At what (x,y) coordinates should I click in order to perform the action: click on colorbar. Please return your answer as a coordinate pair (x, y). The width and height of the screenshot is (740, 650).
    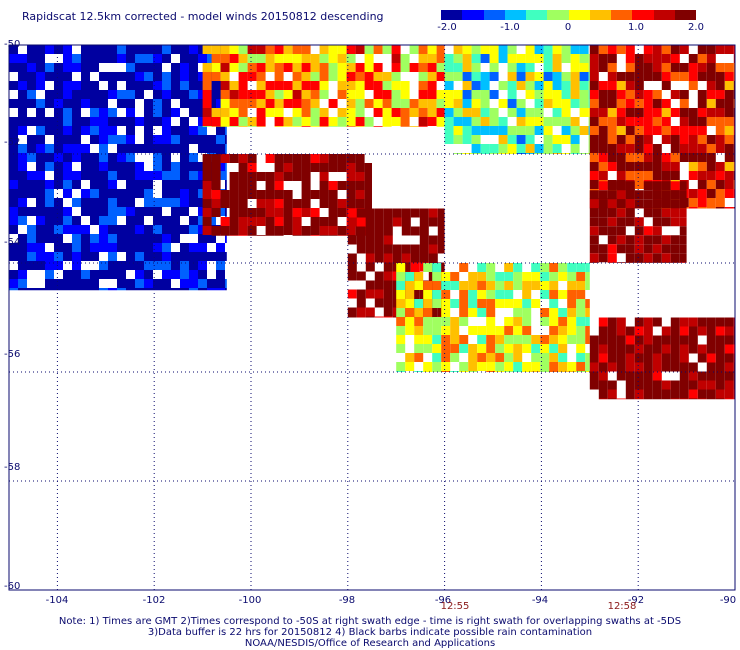
    Looking at the image, I should click on (568, 15).